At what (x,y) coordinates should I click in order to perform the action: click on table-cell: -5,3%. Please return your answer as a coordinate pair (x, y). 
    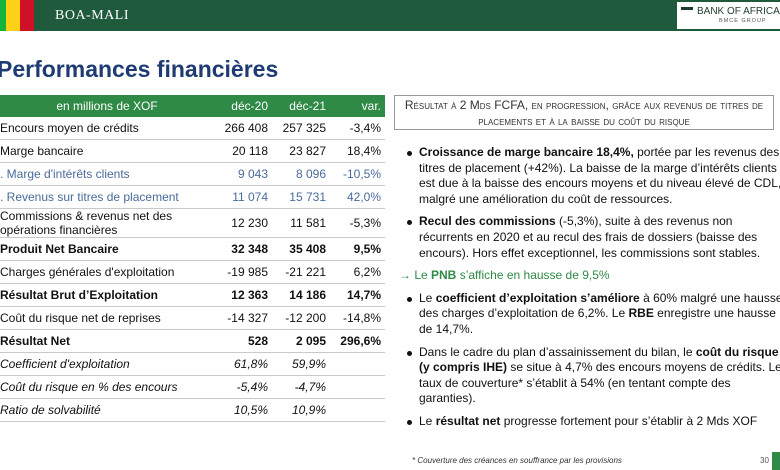
    Looking at the image, I should click on (357, 223).